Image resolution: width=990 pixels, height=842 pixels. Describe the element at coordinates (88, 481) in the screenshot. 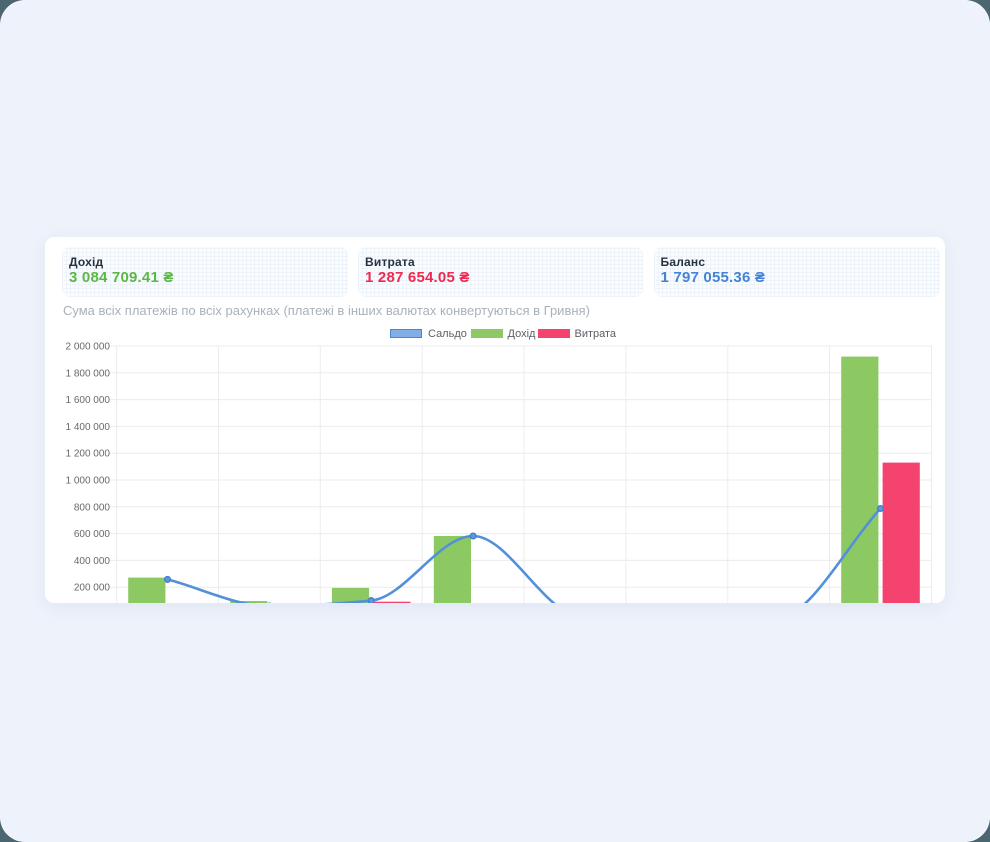

I see `svg-text: 1 000 000` at that location.